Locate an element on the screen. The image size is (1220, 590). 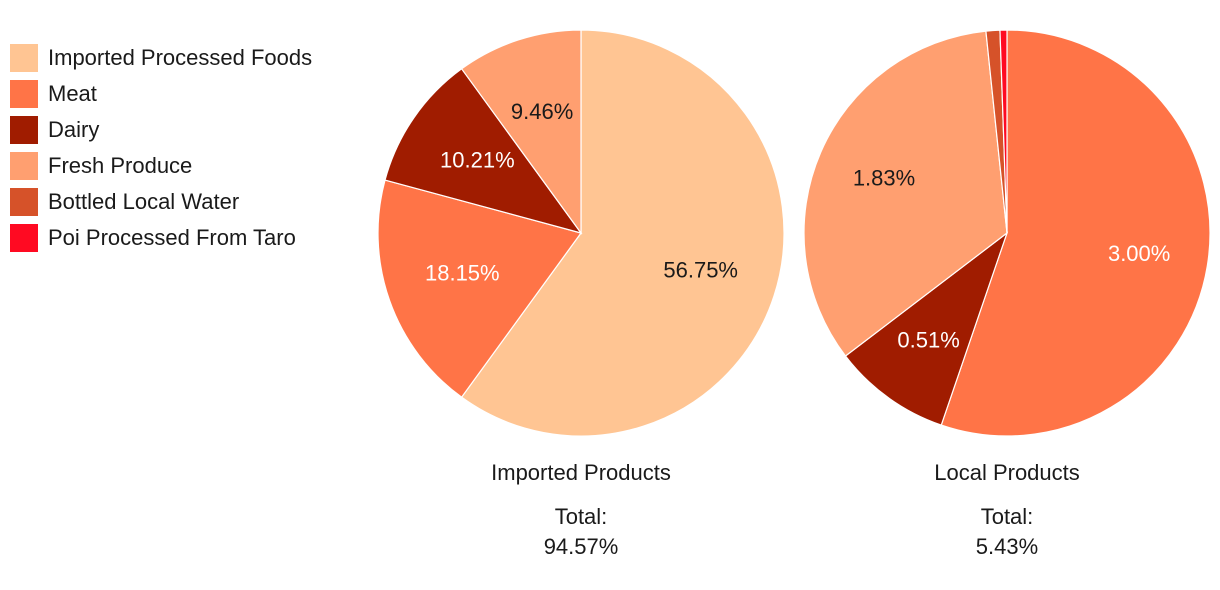
imported-products-caption: Imported Products Total: 94.57% is located at coordinates (581, 510).